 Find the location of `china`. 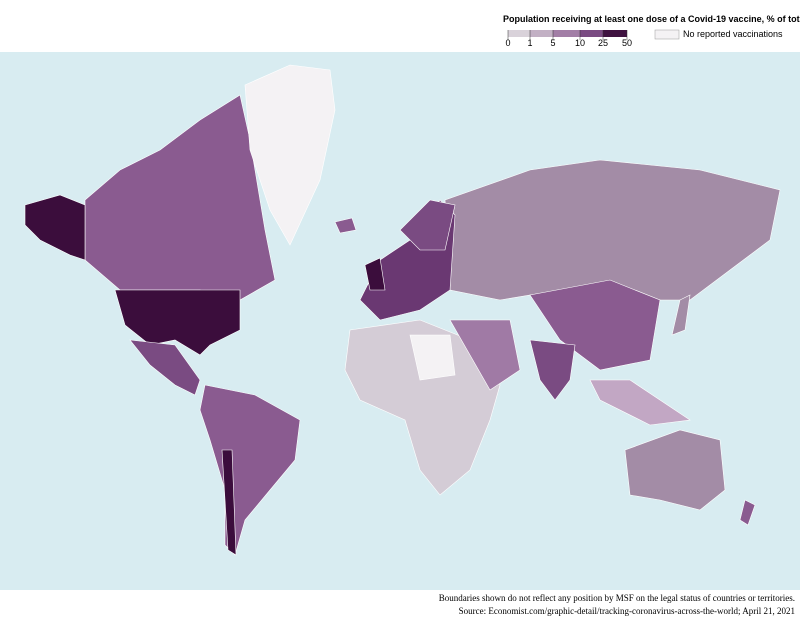

china is located at coordinates (595, 325).